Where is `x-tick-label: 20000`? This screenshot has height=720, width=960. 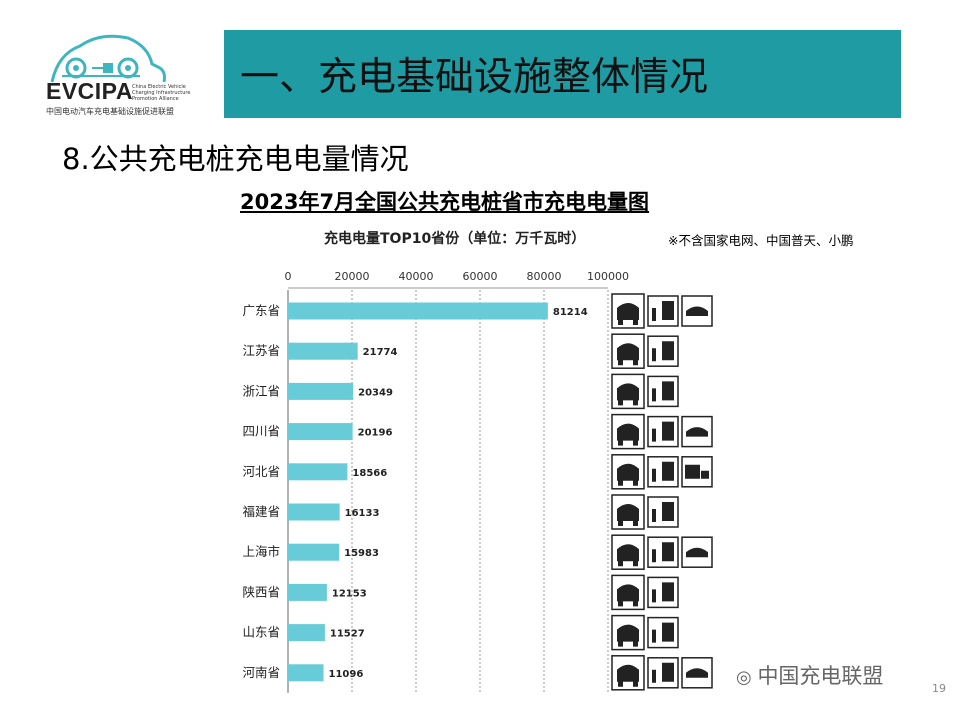
x-tick-label: 20000 is located at coordinates (352, 276).